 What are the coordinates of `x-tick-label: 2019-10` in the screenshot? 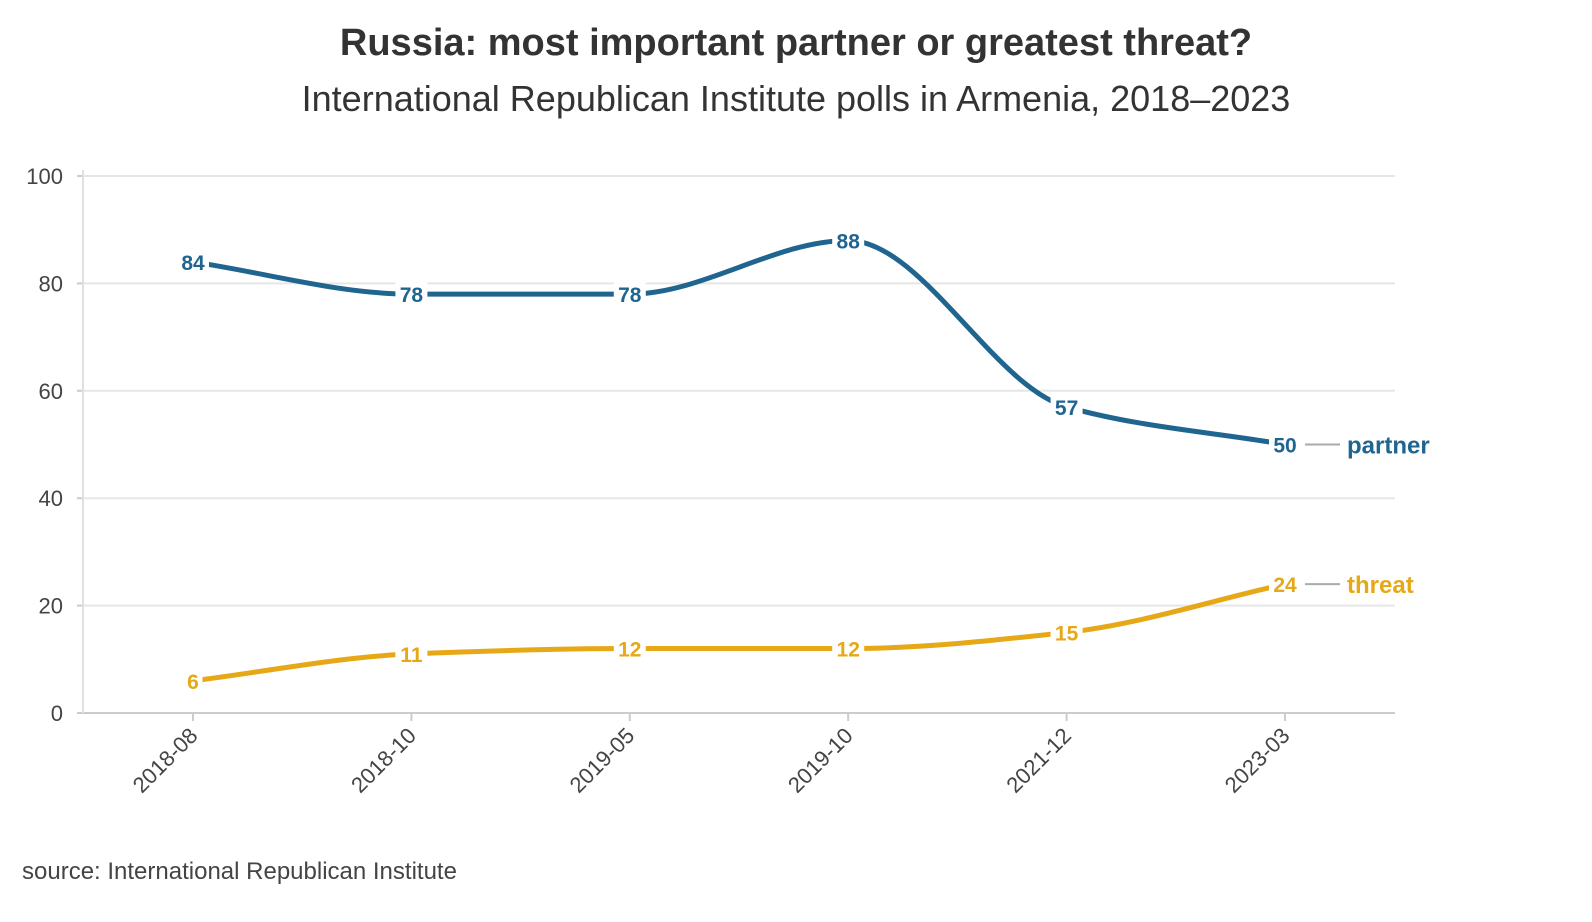 It's located at (820, 760).